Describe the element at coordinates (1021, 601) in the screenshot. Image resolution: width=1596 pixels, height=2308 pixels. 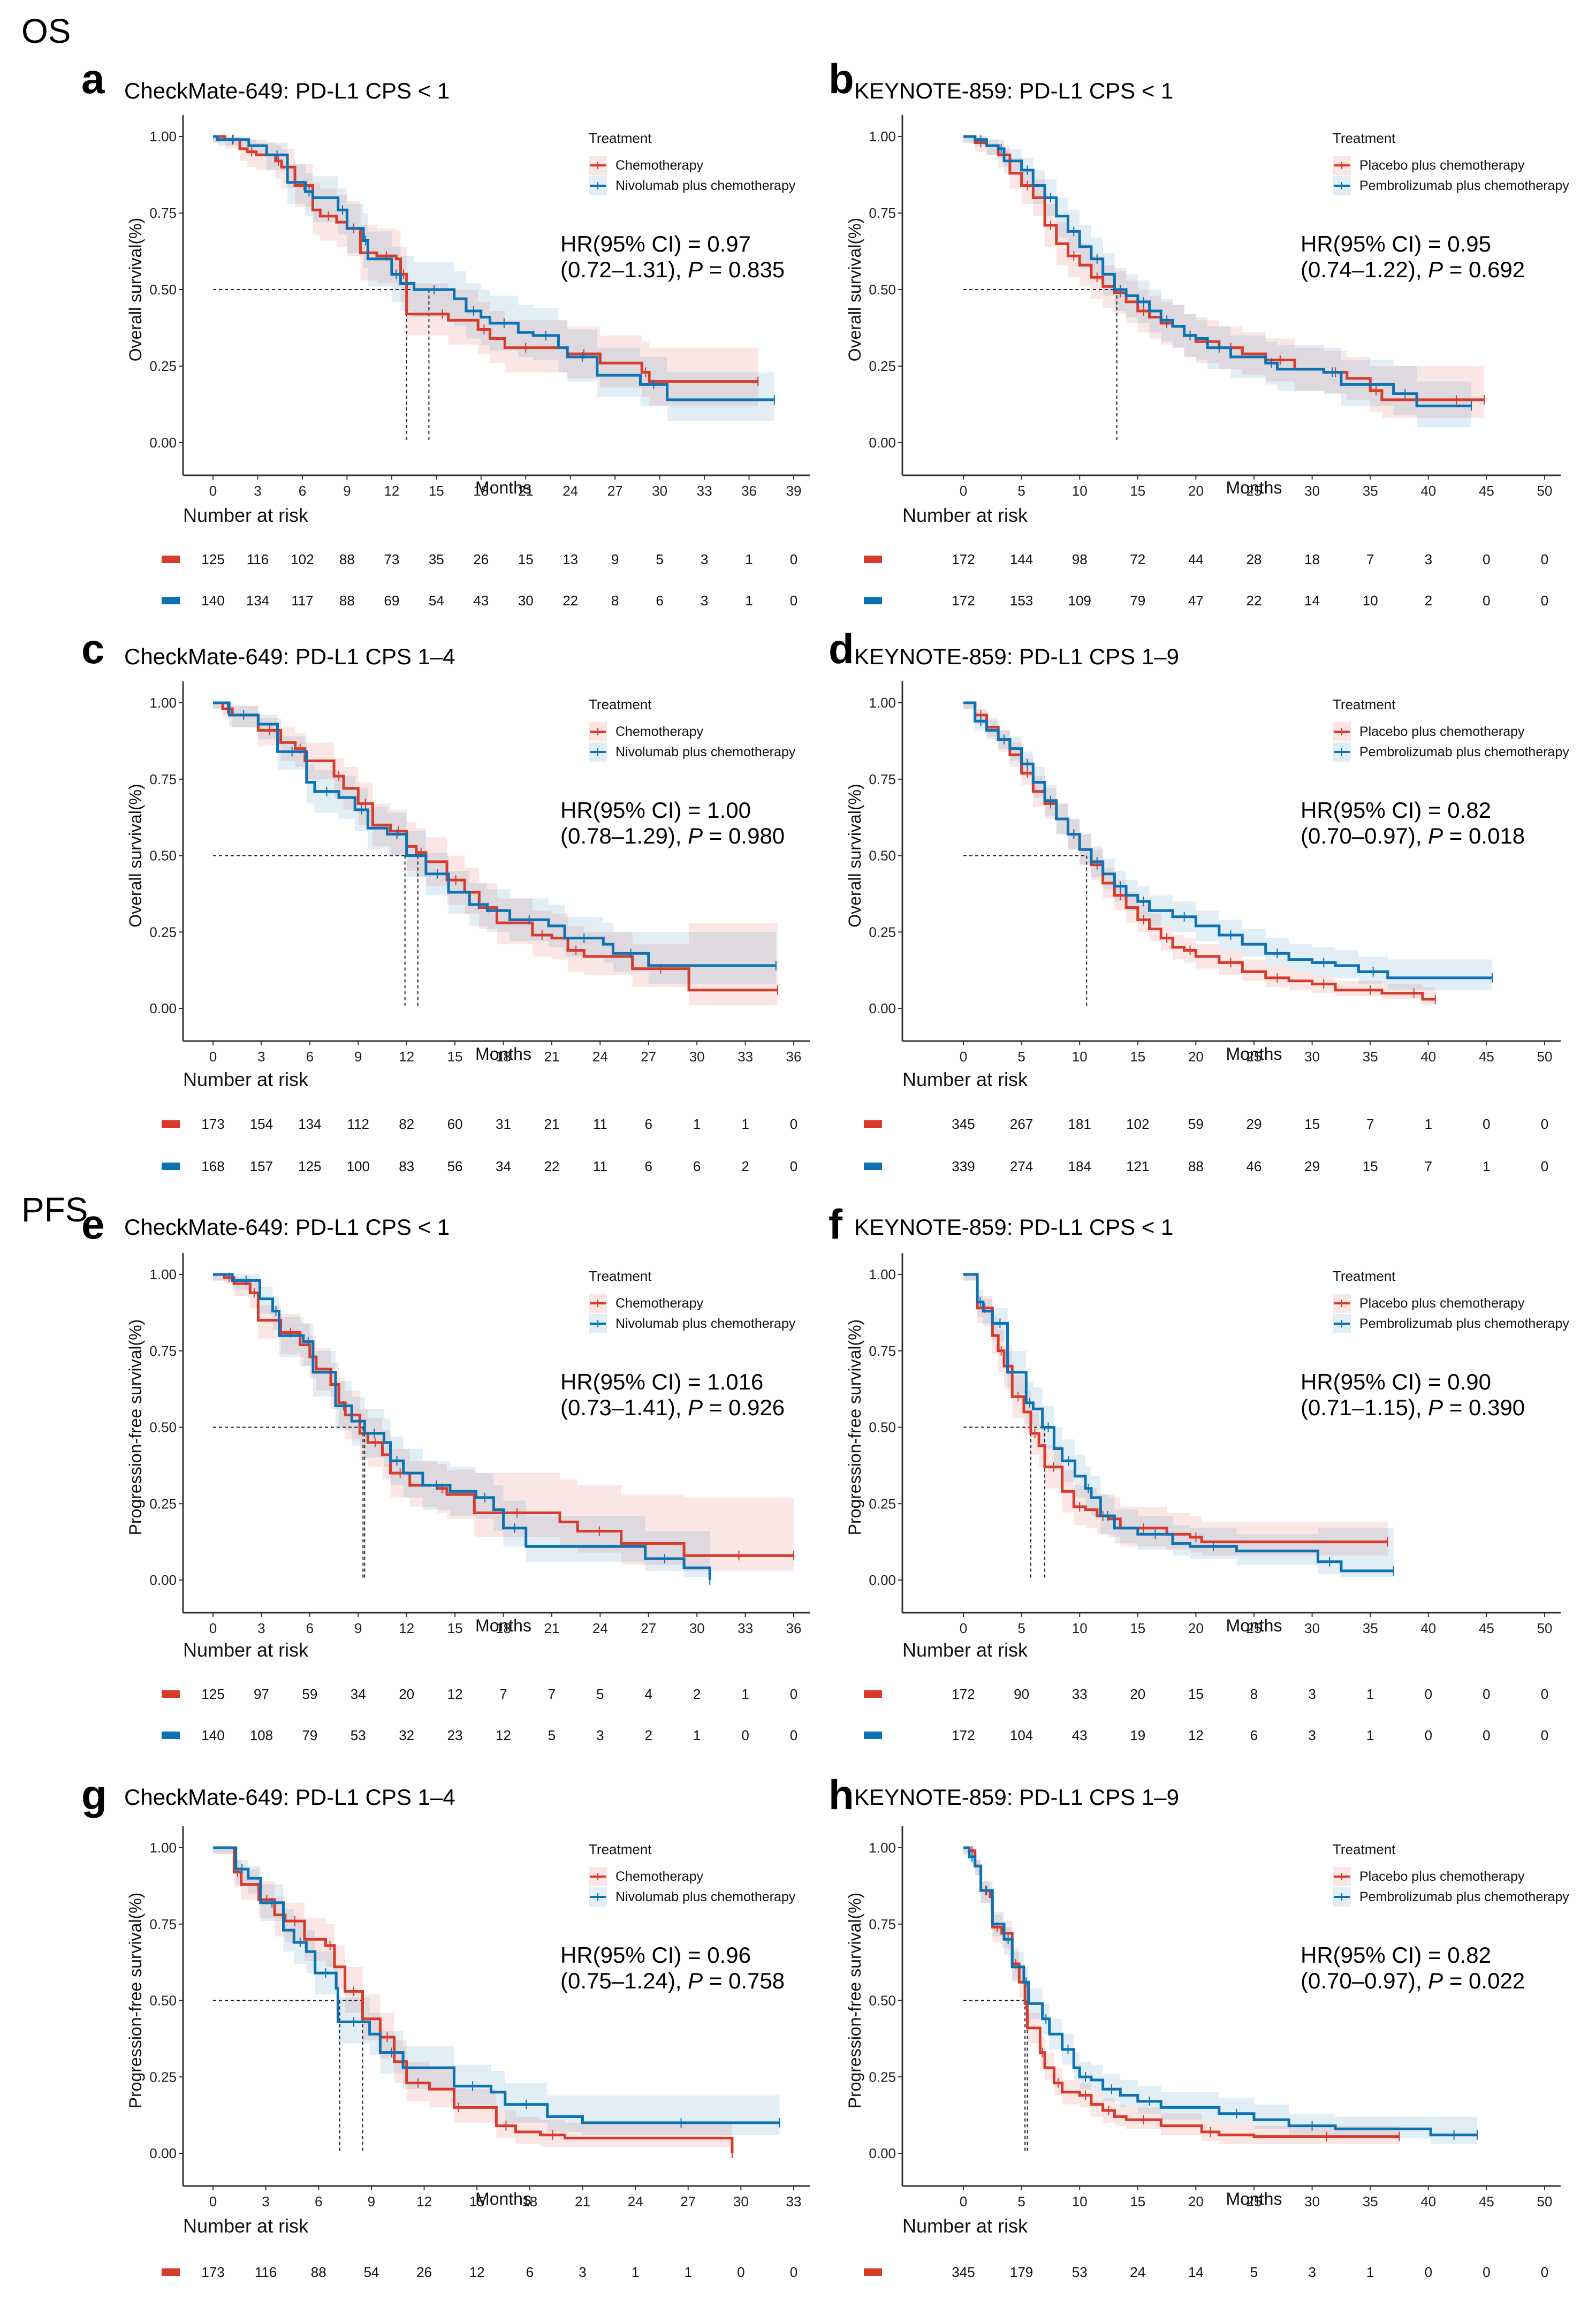
I see `risk-count: 153` at that location.